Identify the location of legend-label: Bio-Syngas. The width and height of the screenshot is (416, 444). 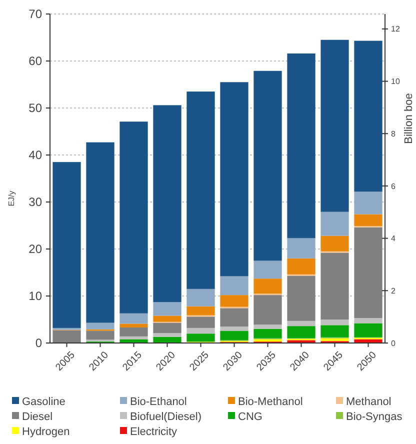
(374, 416).